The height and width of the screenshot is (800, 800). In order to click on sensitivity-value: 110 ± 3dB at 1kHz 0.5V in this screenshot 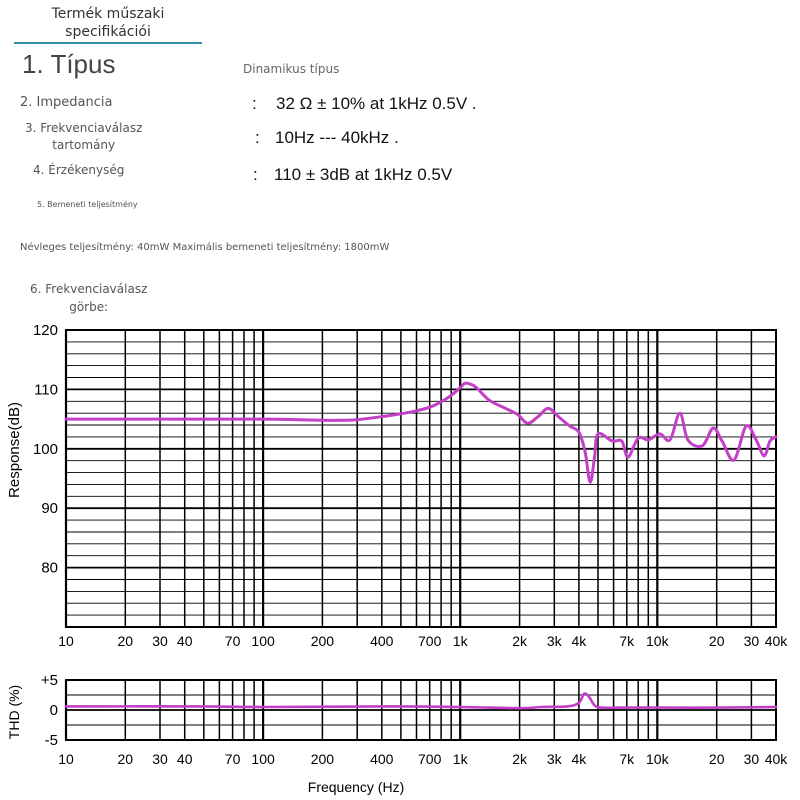, I will do `click(363, 174)`.